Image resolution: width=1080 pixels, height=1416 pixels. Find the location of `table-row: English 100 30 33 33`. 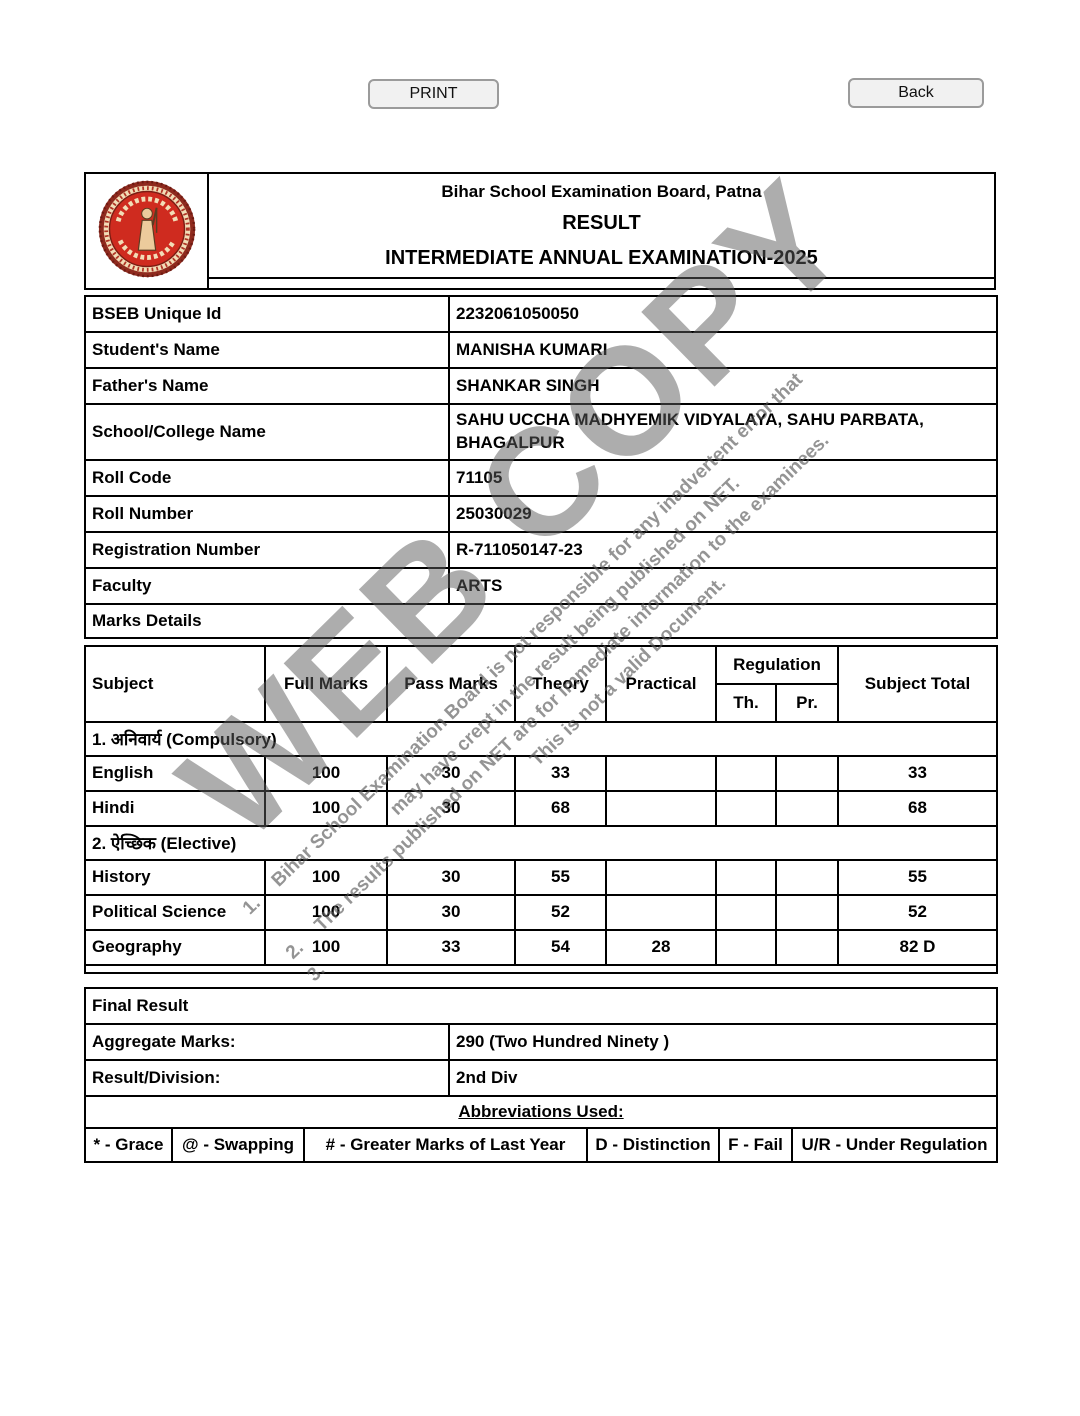

table-row: English 100 30 33 33 is located at coordinates (541, 773).